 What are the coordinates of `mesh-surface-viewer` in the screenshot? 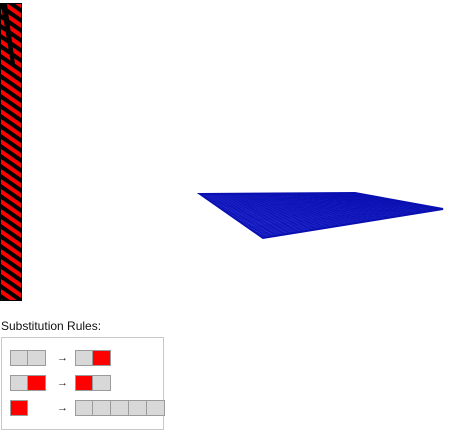 It's located at (322, 215).